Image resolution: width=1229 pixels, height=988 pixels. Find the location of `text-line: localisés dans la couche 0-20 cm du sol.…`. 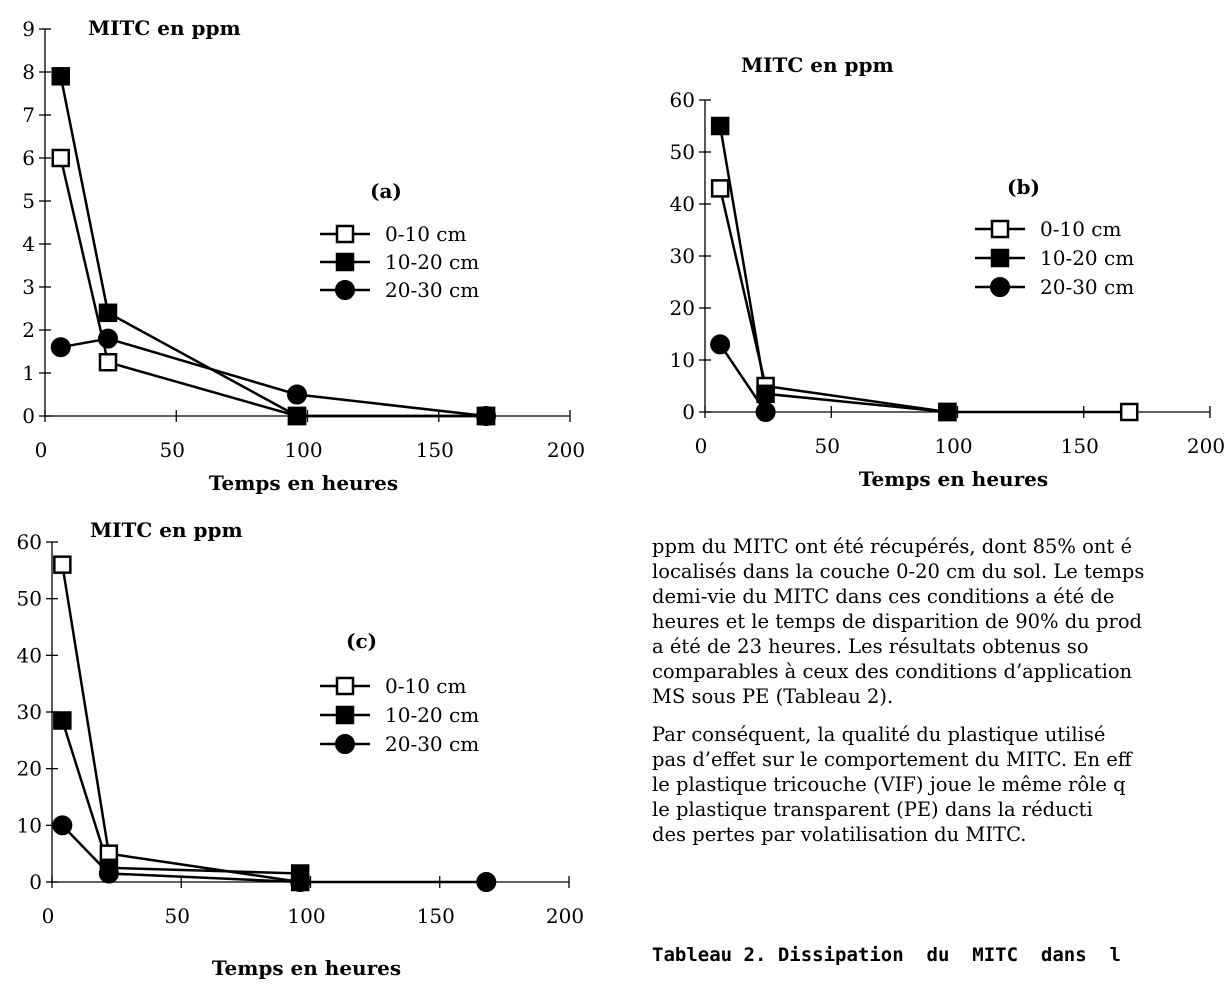

text-line: localisés dans la couche 0-20 cm du sol.… is located at coordinates (898, 571).